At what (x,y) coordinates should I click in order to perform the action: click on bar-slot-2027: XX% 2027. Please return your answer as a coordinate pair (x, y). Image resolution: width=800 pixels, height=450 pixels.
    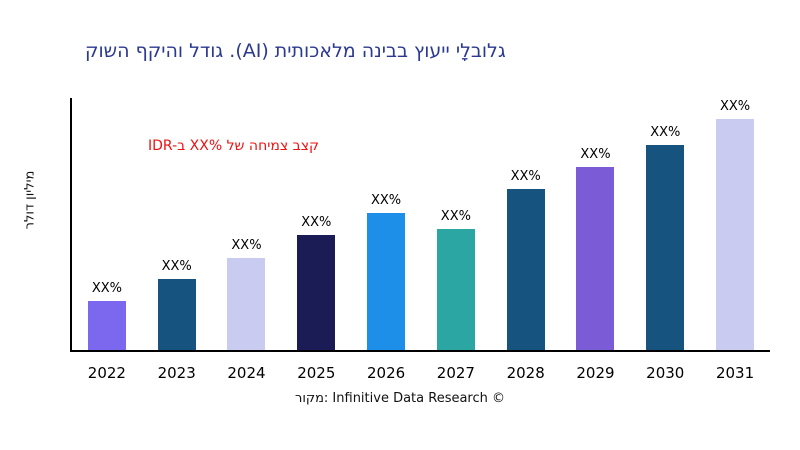
    Looking at the image, I should click on (456, 240).